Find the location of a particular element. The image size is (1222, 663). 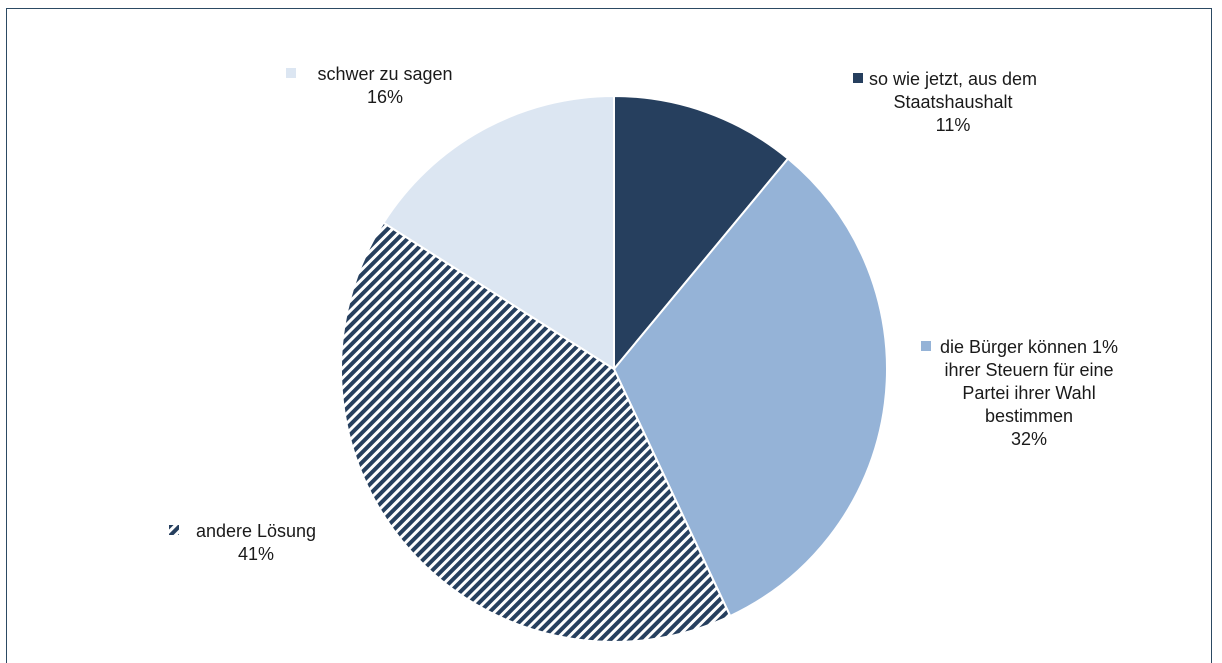

slice-value-label: 16% is located at coordinates (385, 97).